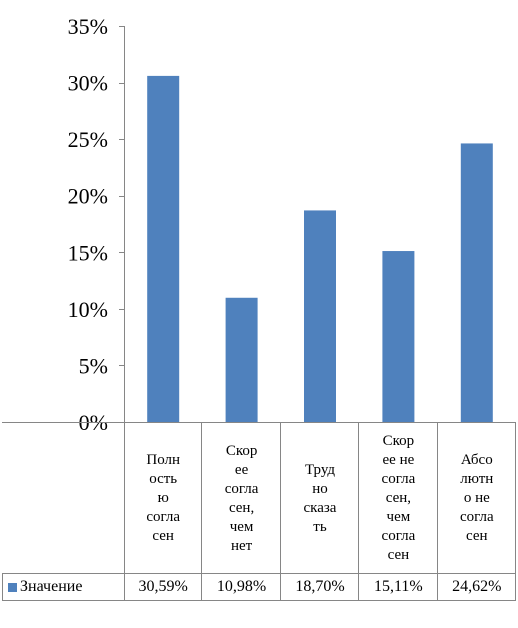 This screenshot has width=518, height=628. I want to click on data-value-label: 18,70%, so click(320, 586).